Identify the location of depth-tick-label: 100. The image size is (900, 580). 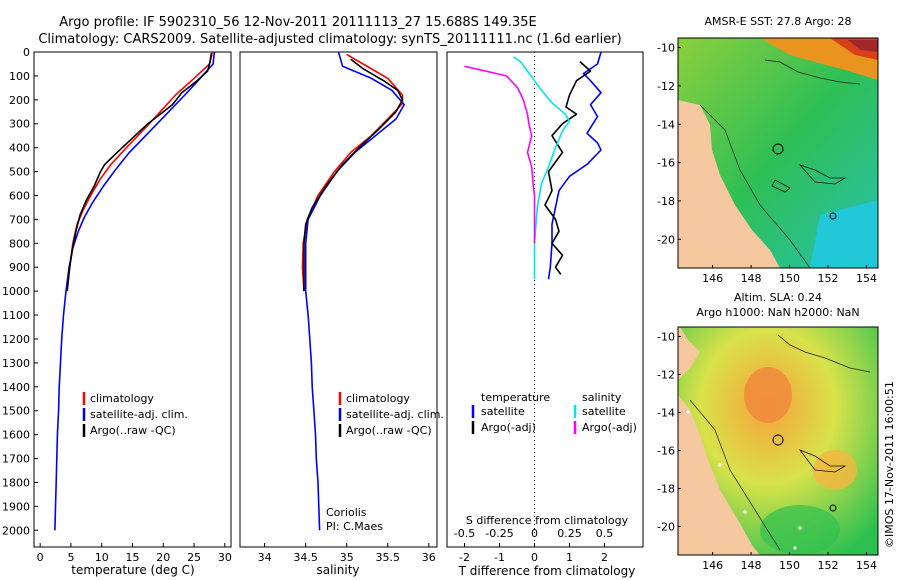
(19, 76).